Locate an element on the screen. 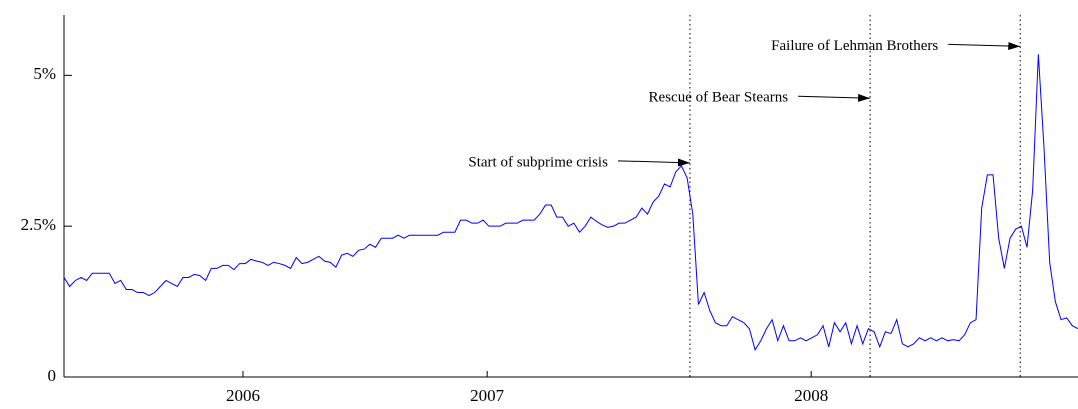  y-tick-label: 2.5% is located at coordinates (38, 224).